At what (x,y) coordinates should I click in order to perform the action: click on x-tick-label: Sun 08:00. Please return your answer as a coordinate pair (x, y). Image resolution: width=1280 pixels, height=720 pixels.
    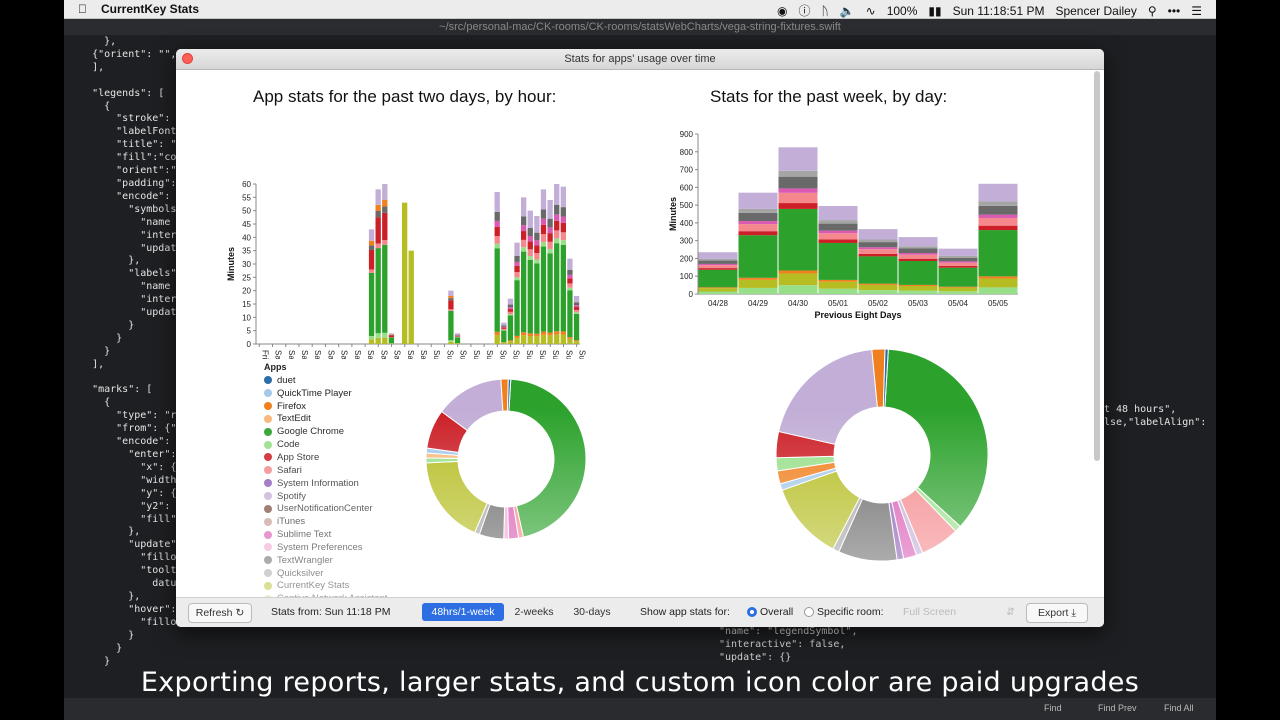
    Looking at the image, I should click on (489, 354).